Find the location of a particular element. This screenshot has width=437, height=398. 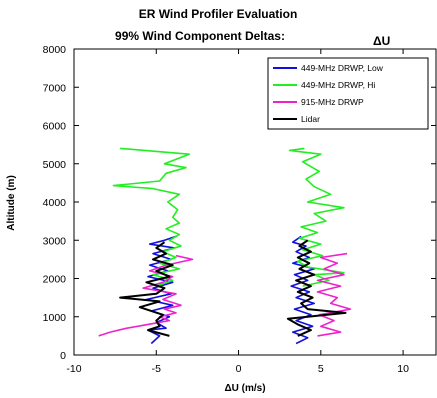

x-tick-label: -5 is located at coordinates (156, 369).